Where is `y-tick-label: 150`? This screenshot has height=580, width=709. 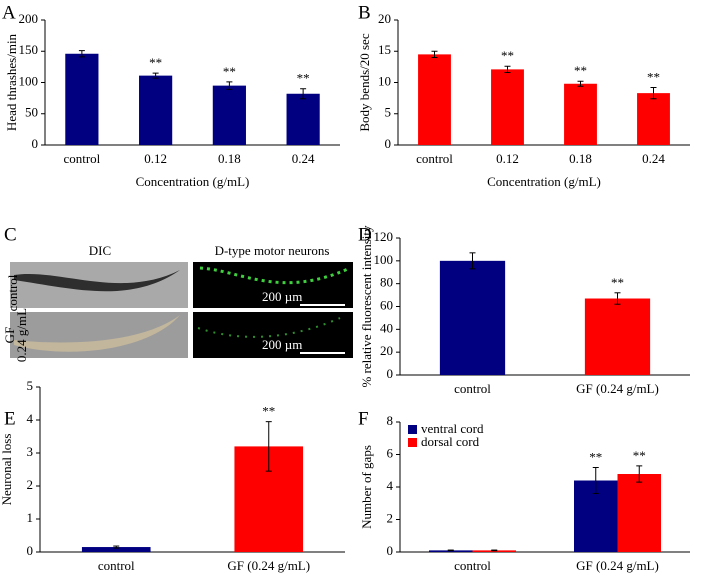 y-tick-label: 150 is located at coordinates (29, 49).